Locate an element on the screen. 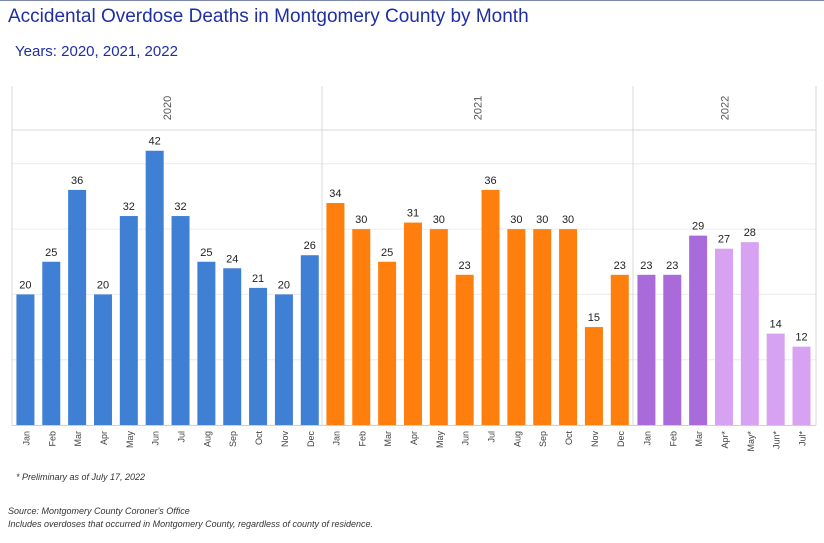 The height and width of the screenshot is (543, 824). bar-2020-Feb is located at coordinates (51, 343).